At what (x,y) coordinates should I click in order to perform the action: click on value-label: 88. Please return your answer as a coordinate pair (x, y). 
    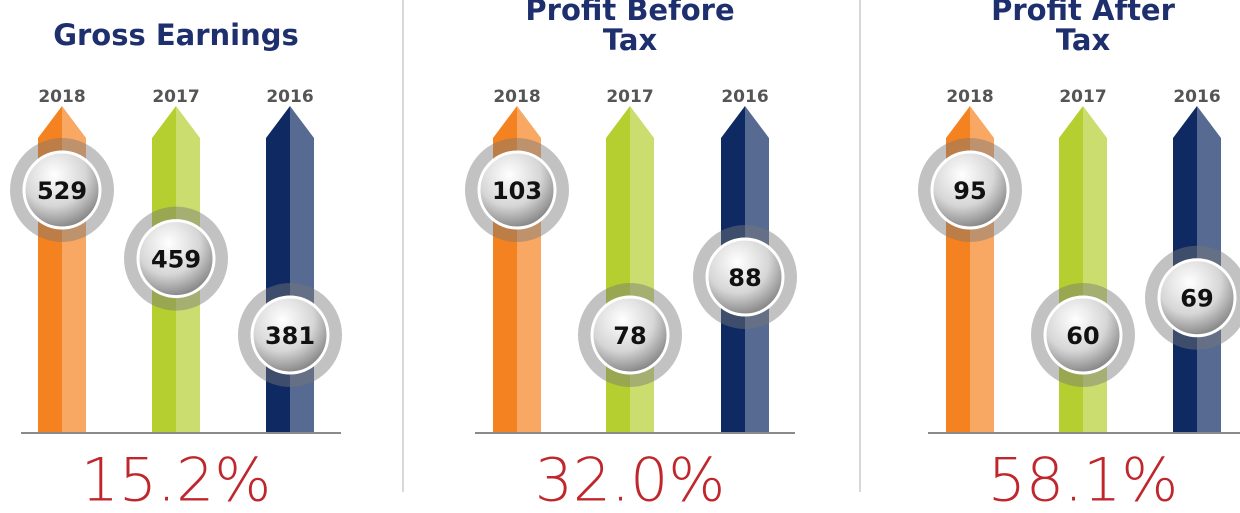
    Looking at the image, I should click on (744, 278).